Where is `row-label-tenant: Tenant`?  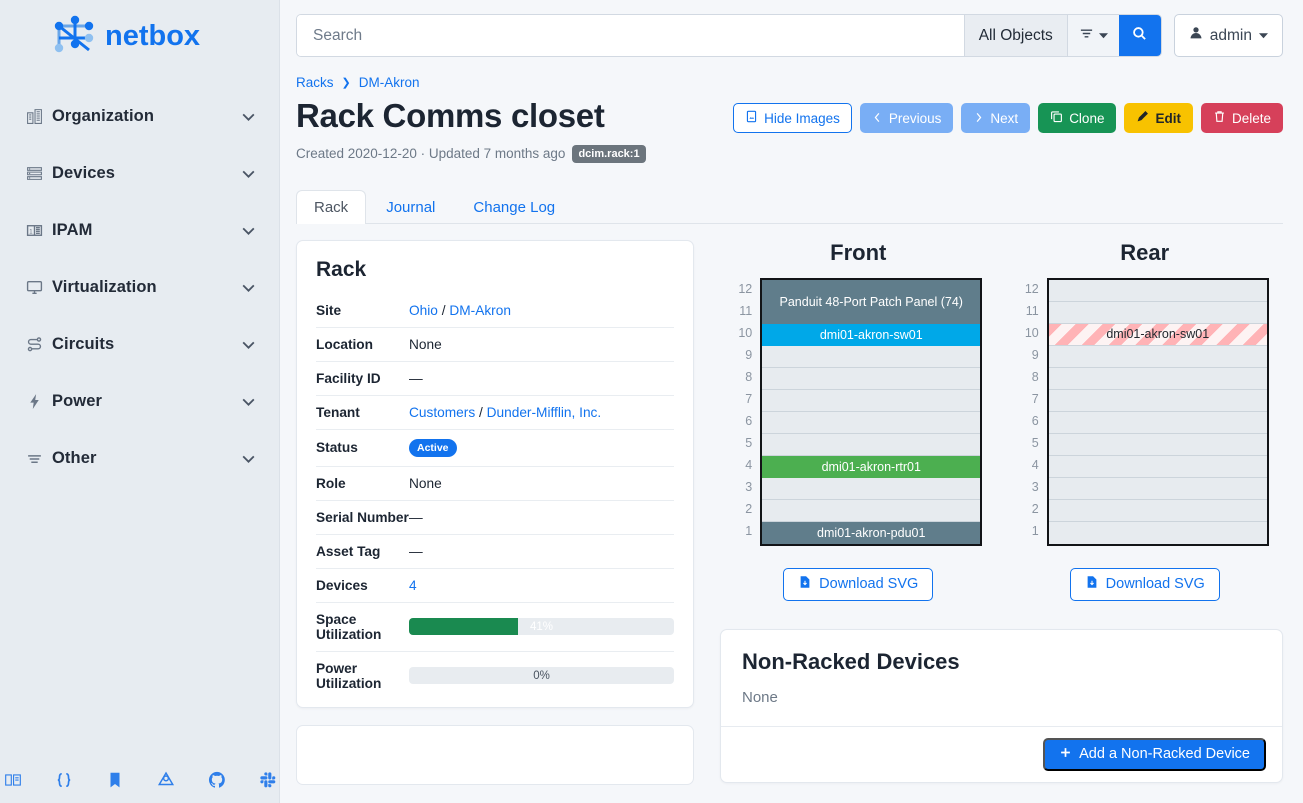
row-label-tenant: Tenant is located at coordinates (362, 412).